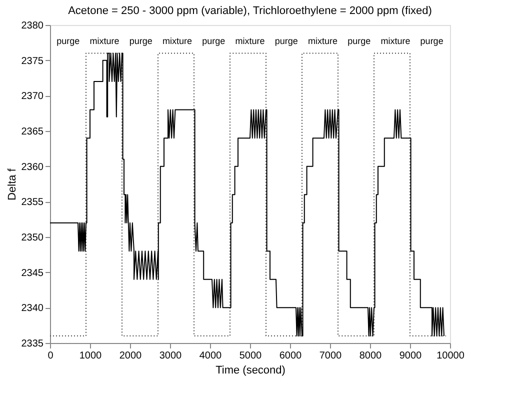  Describe the element at coordinates (12, 184) in the screenshot. I see `y-axis-title: Delta f` at that location.